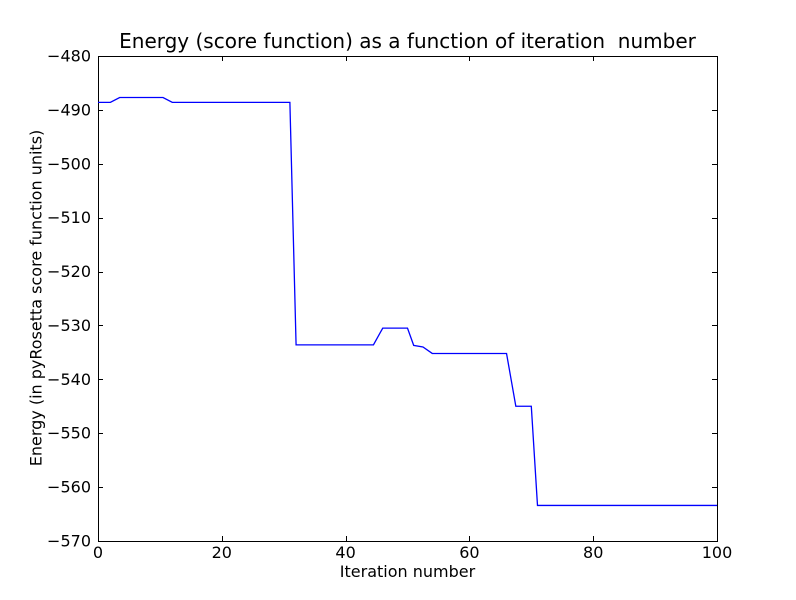  I want to click on y-tick-label: −500, so click(69, 163).